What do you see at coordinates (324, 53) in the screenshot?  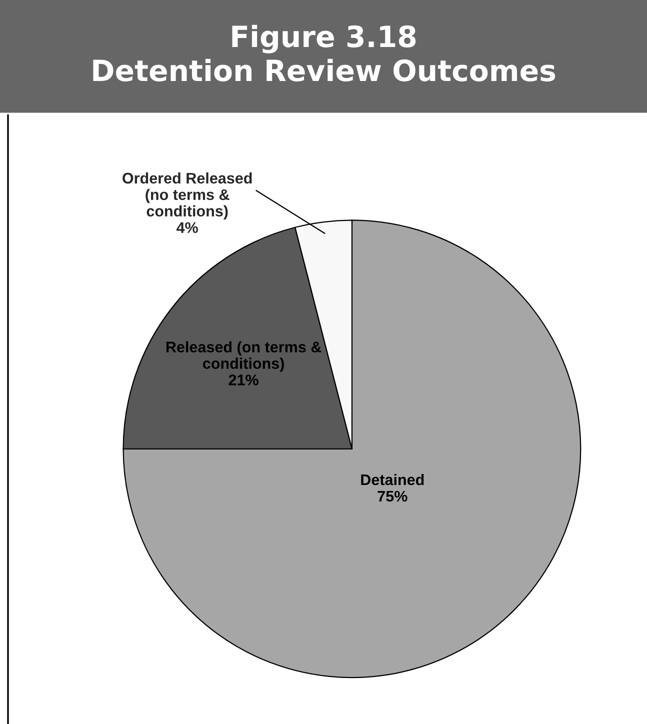 I see `chart-title: Figure 3.18 Detention Review Outcomes` at bounding box center [324, 53].